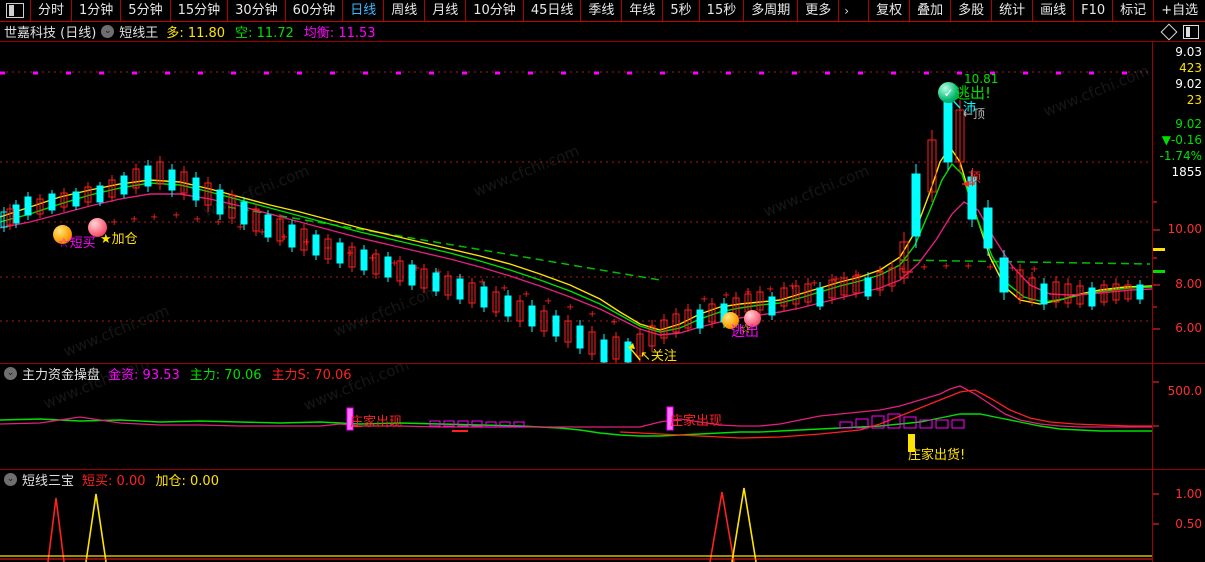 This screenshot has width=1205, height=562. Describe the element at coordinates (1194, 100) in the screenshot. I see `axis-label: 23` at that location.